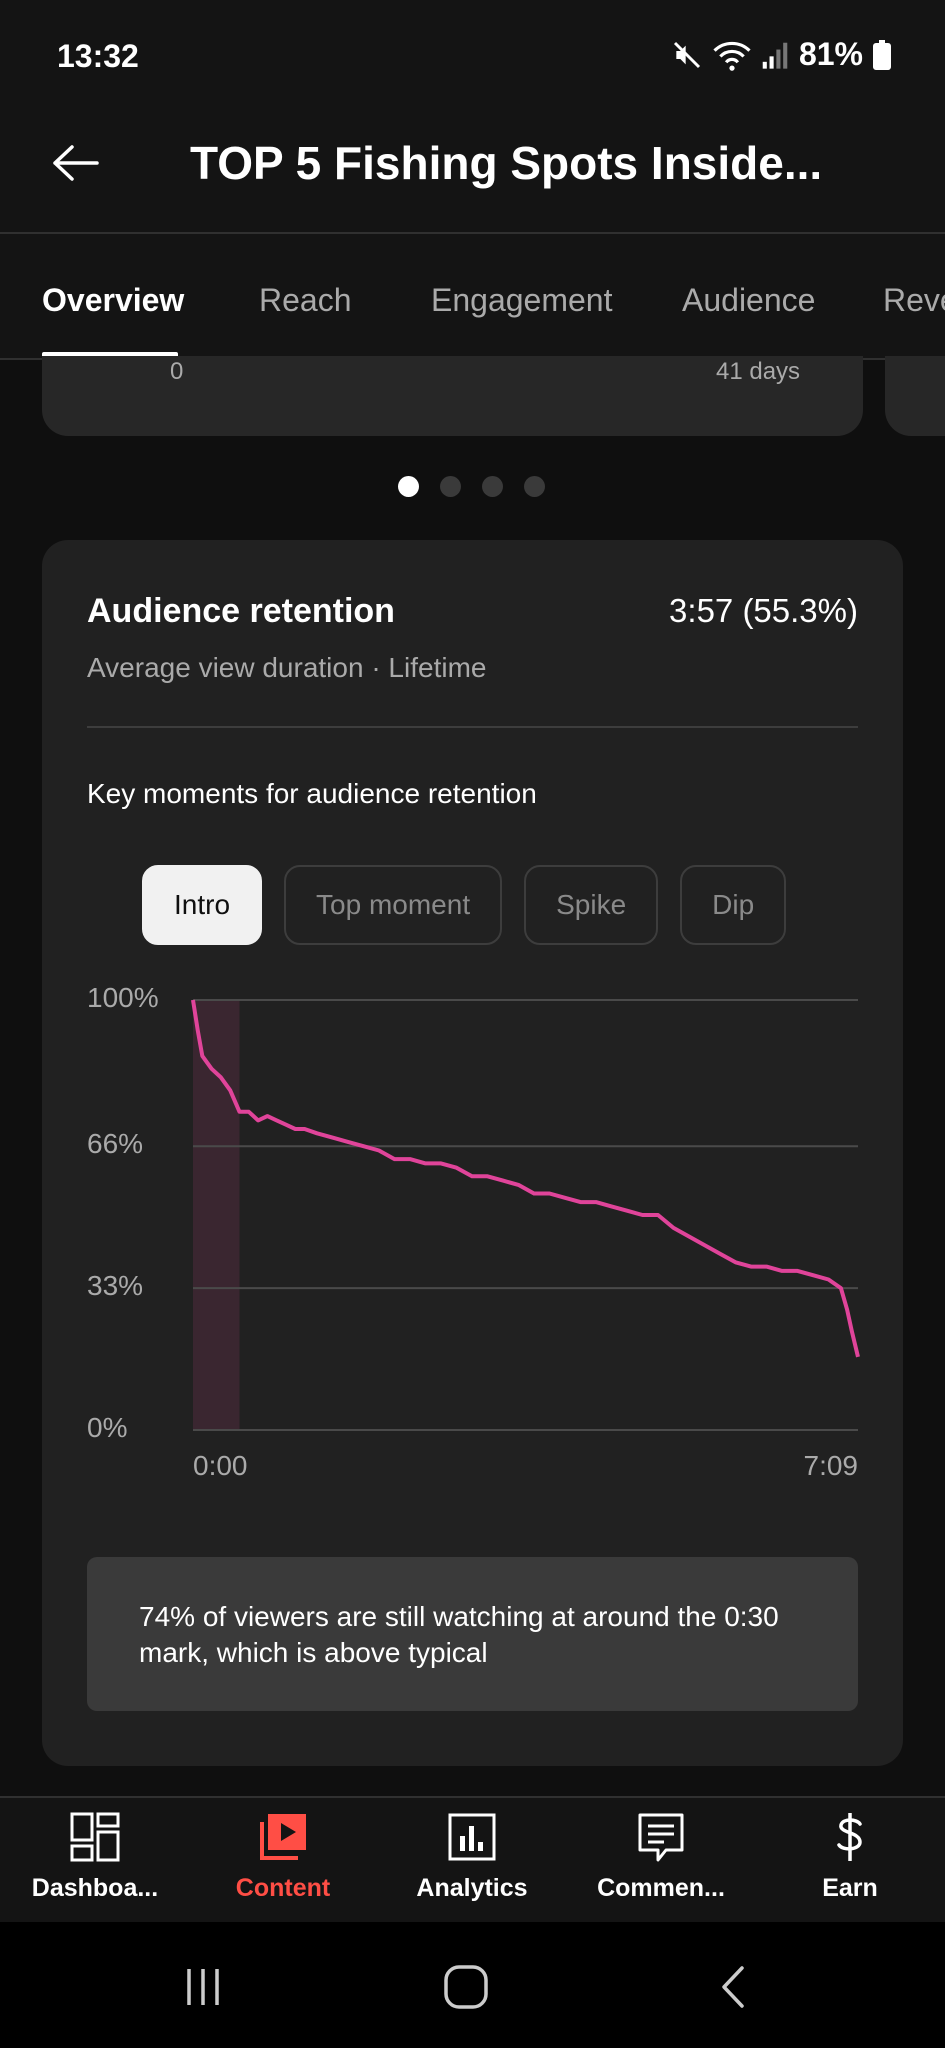 This screenshot has width=945, height=2048. What do you see at coordinates (758, 371) in the screenshot?
I see `previous-card-axis-end: 41 days` at bounding box center [758, 371].